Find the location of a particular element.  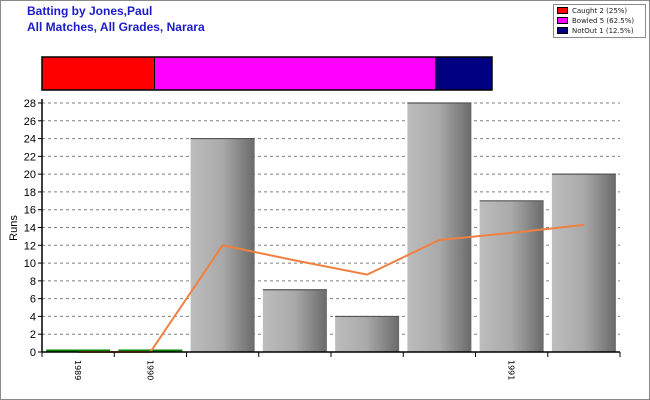

x-tick-label: 1990 is located at coordinates (149, 370).